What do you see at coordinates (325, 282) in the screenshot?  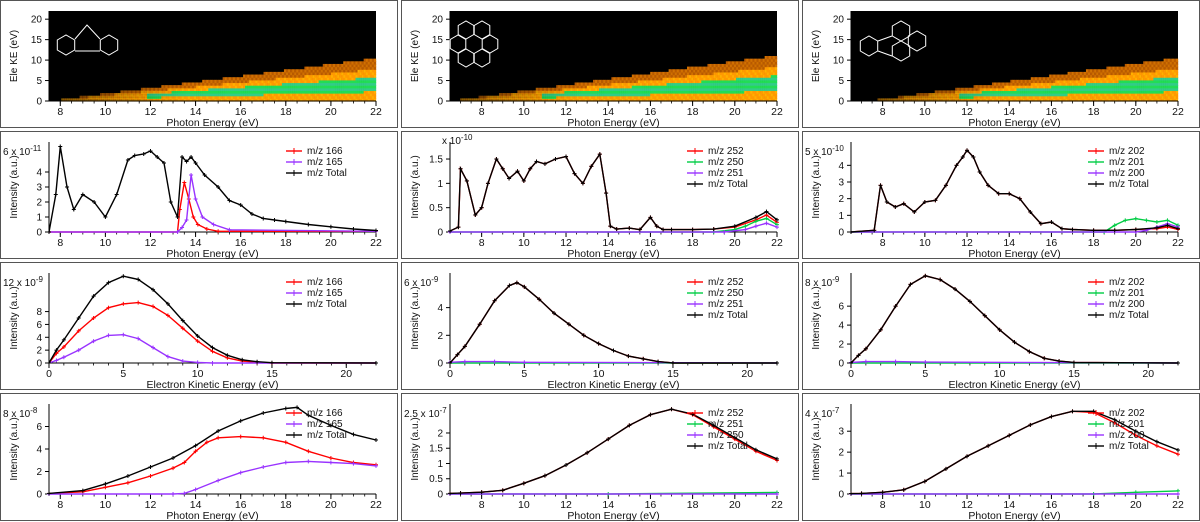 I see `legend-label: m/z 166` at bounding box center [325, 282].